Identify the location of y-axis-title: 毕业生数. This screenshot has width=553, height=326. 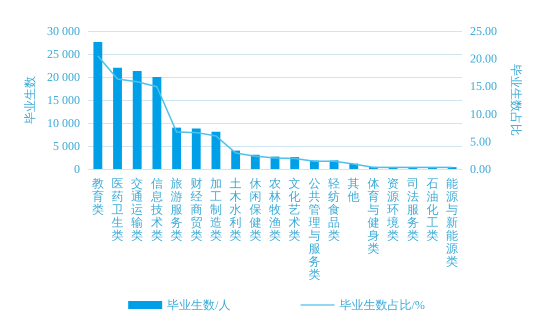
(30, 100).